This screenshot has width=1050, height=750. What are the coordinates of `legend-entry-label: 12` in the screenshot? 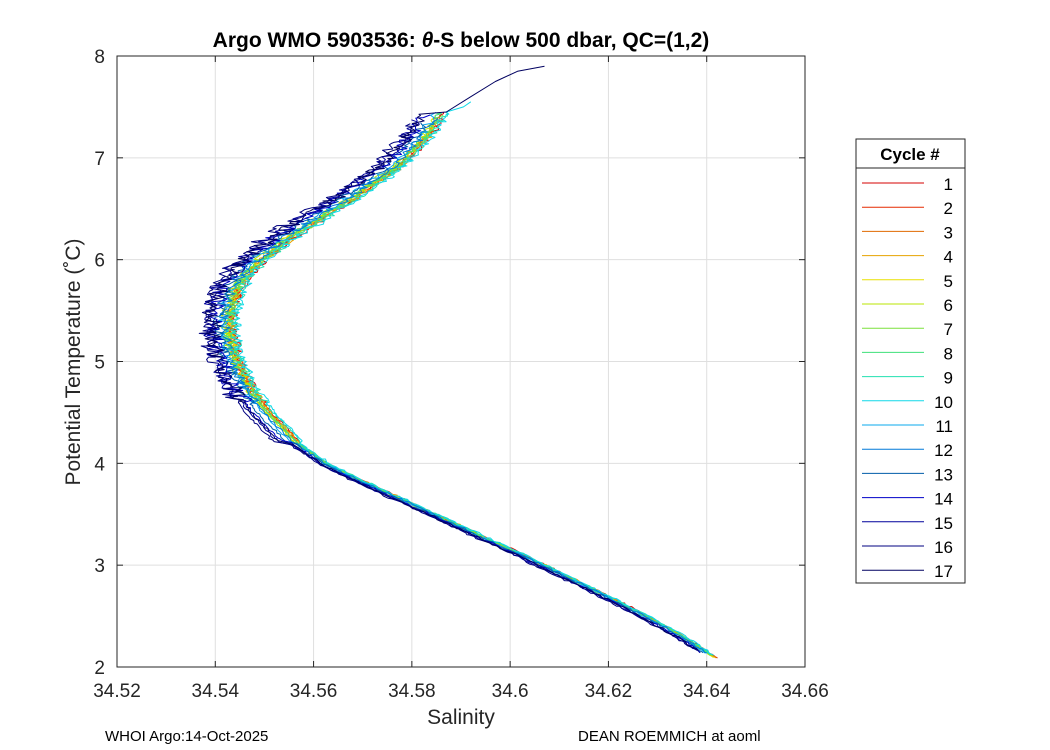 It's located at (943, 450).